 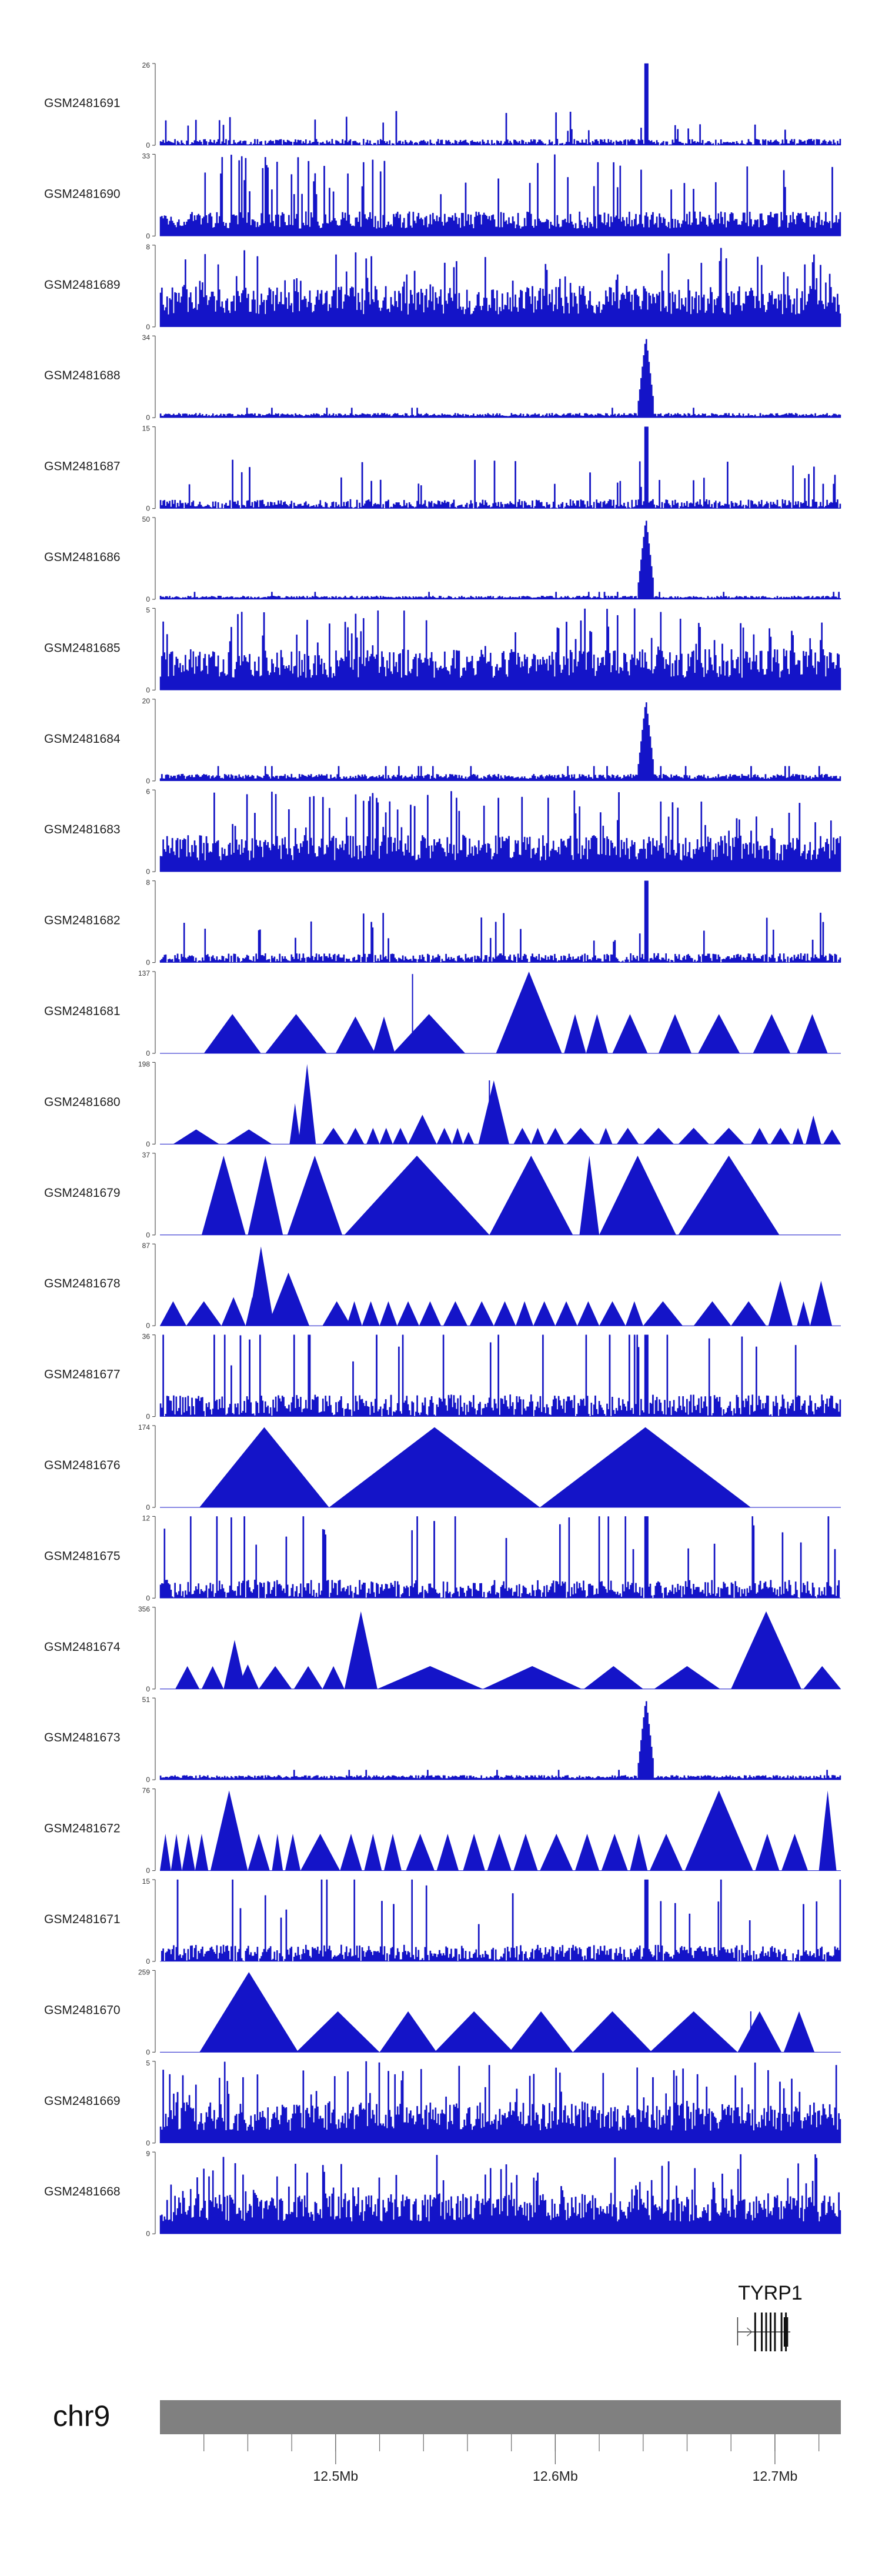 I want to click on track-GSM2481668: GSM2481668 9 0, so click(x=442, y=2194).